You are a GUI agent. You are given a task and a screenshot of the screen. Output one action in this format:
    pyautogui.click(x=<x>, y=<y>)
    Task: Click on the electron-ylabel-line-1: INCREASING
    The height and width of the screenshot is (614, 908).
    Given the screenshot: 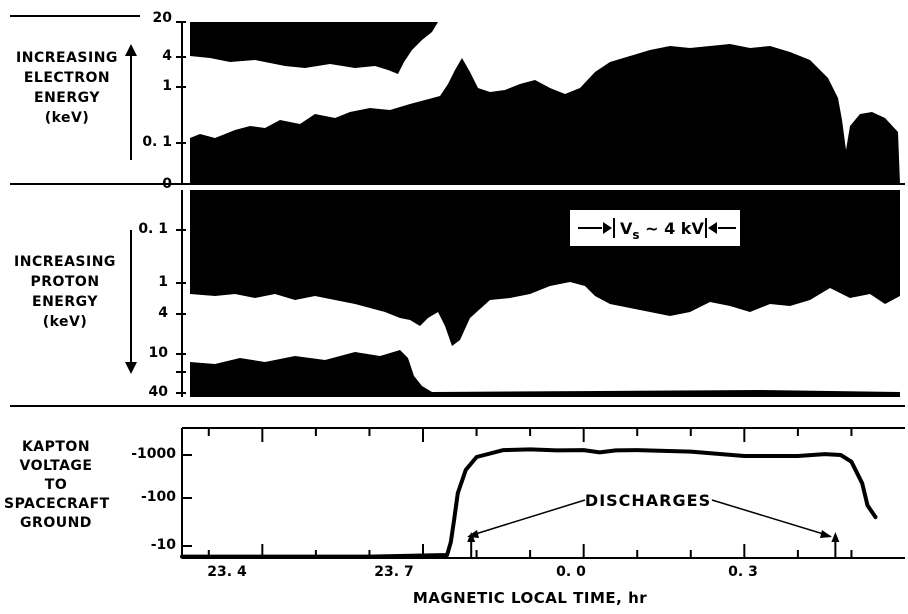 What is the action you would take?
    pyautogui.click(x=67, y=58)
    